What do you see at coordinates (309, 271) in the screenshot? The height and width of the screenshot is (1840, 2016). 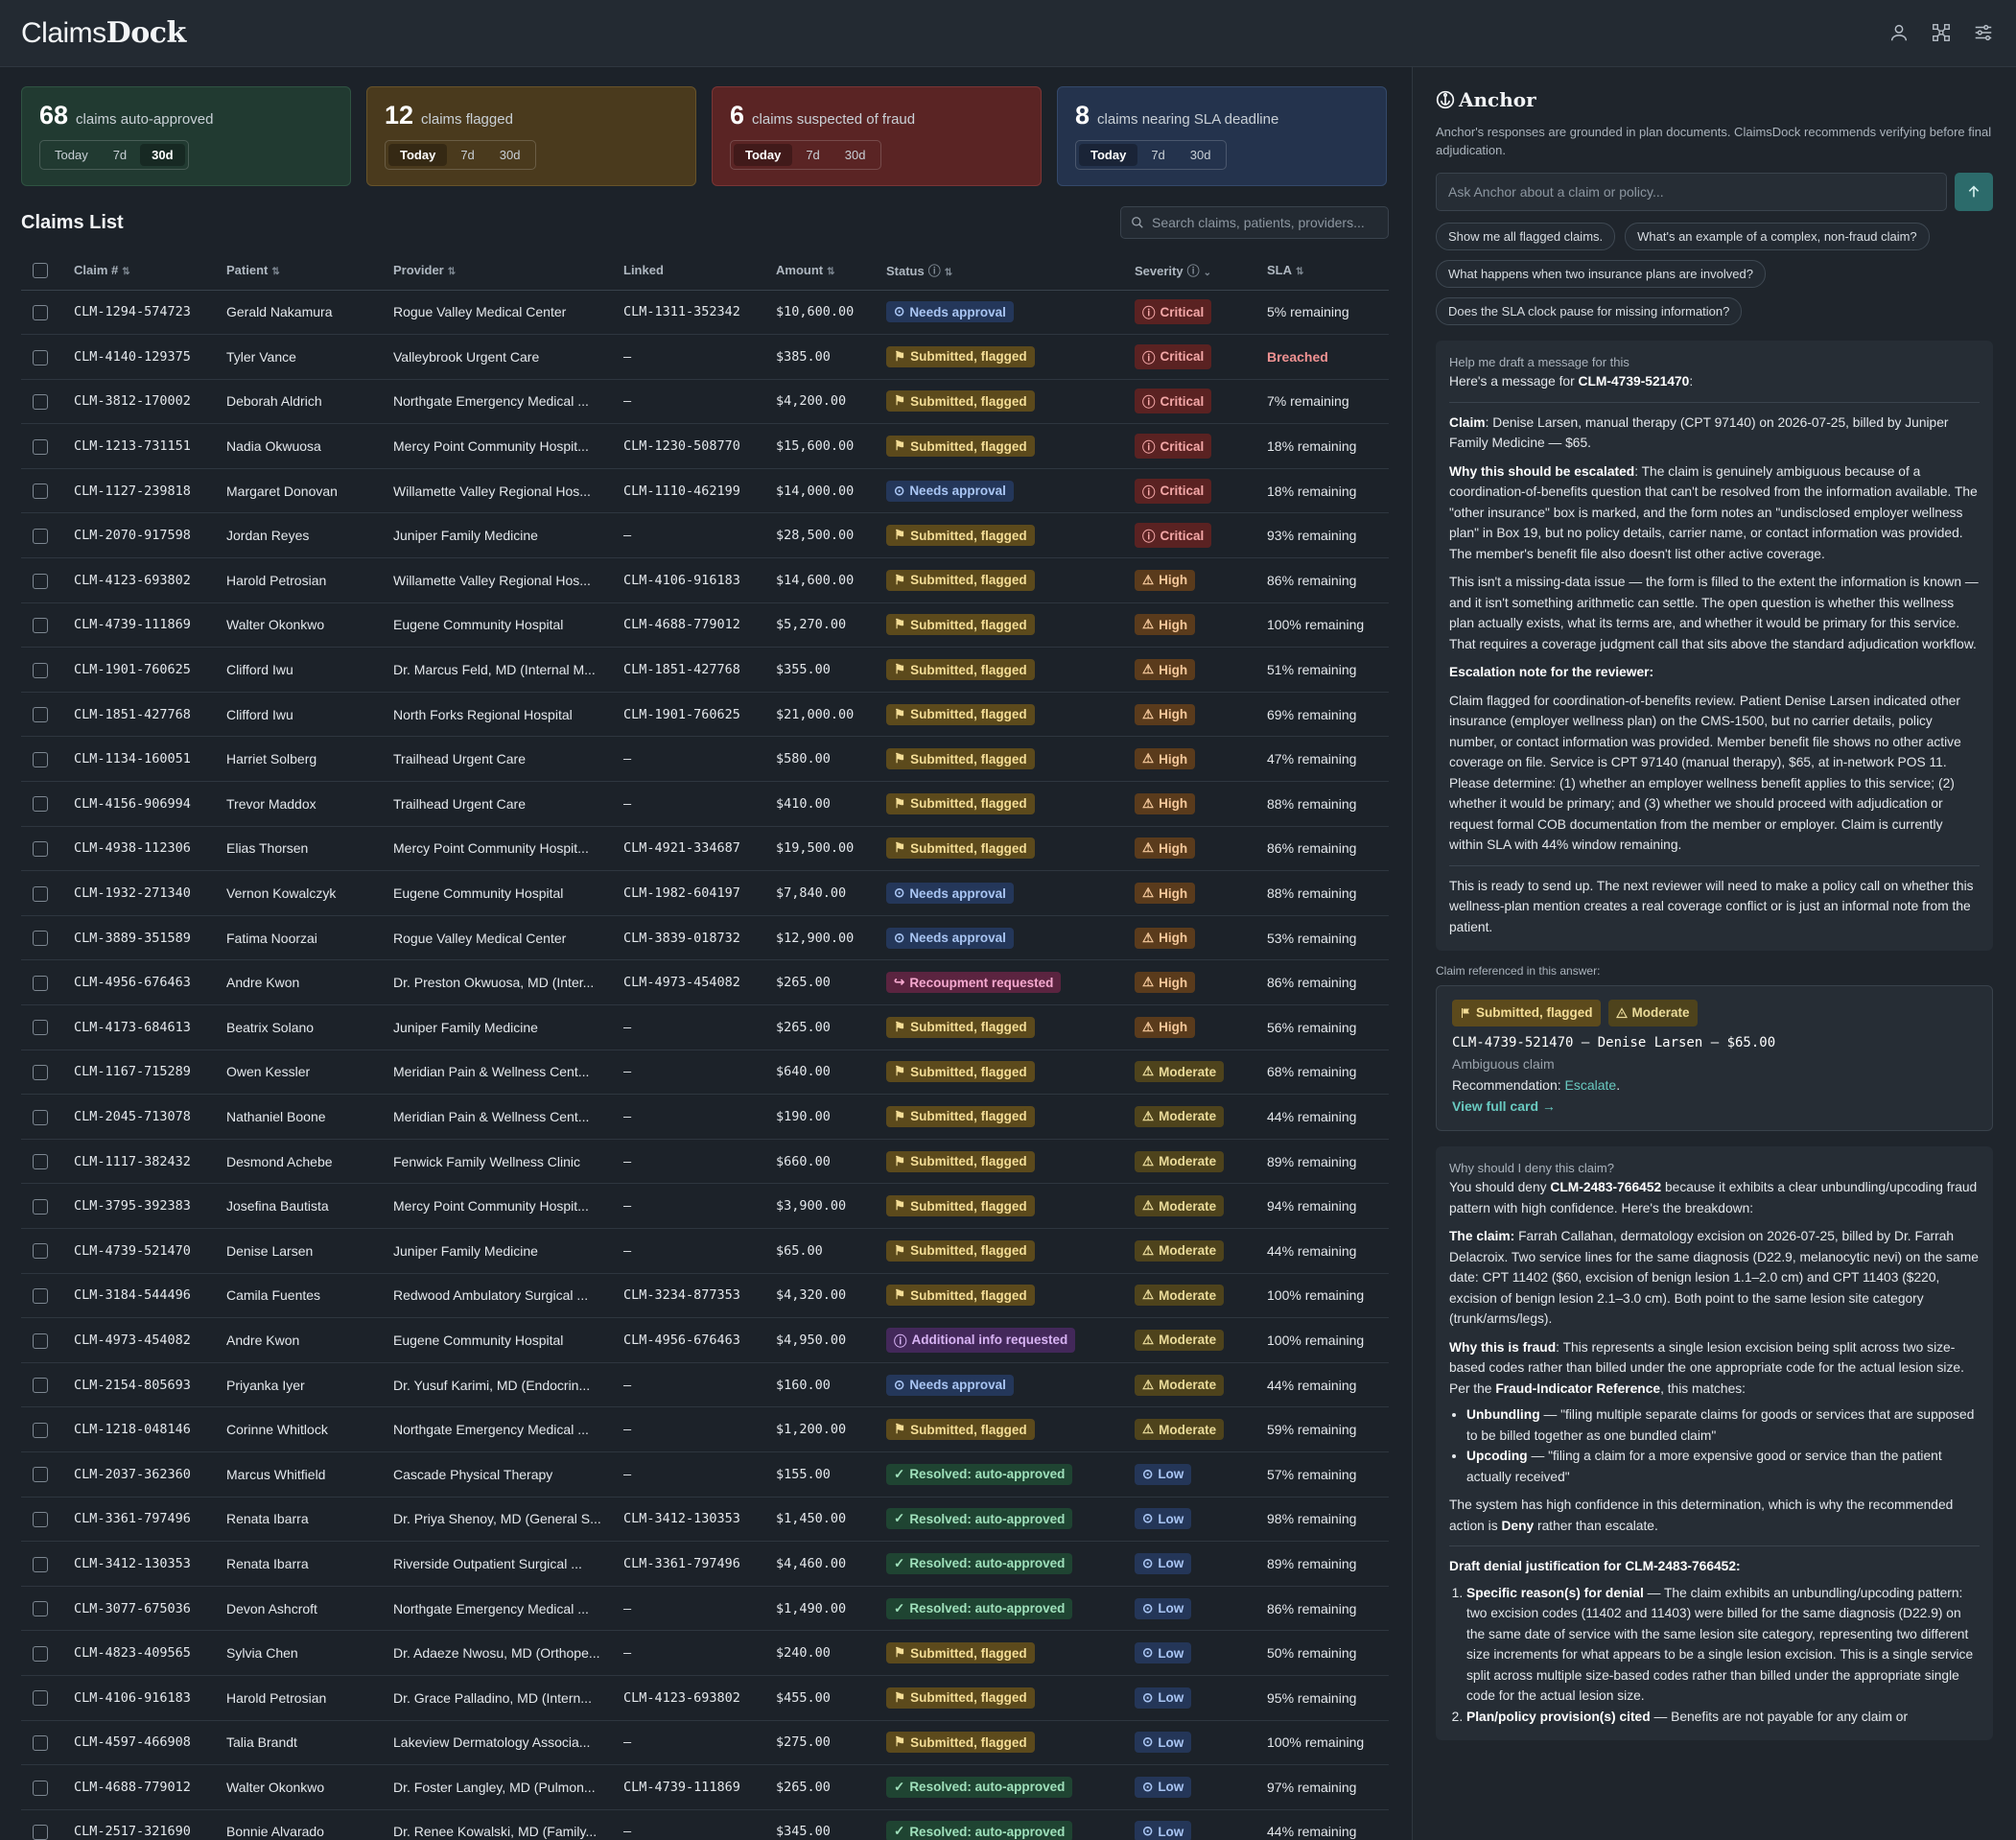 I see `column-header-patient: Patient ⇅` at bounding box center [309, 271].